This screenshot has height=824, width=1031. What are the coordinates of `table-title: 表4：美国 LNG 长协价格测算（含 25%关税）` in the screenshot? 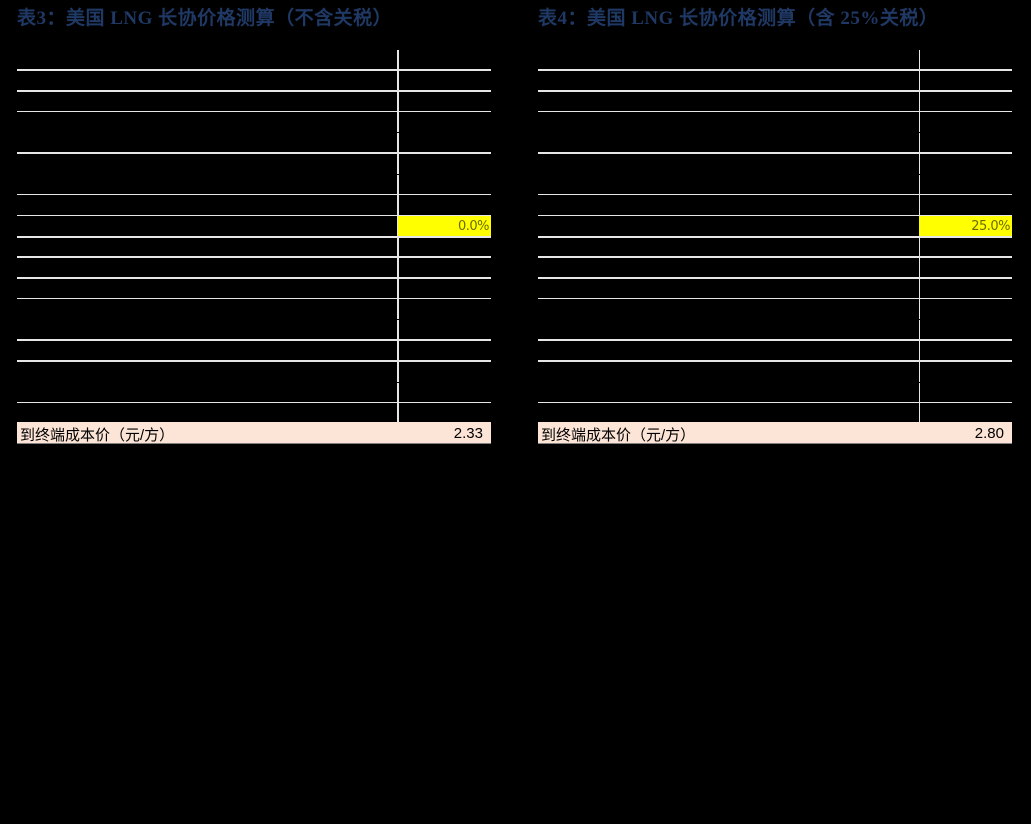 It's located at (738, 18).